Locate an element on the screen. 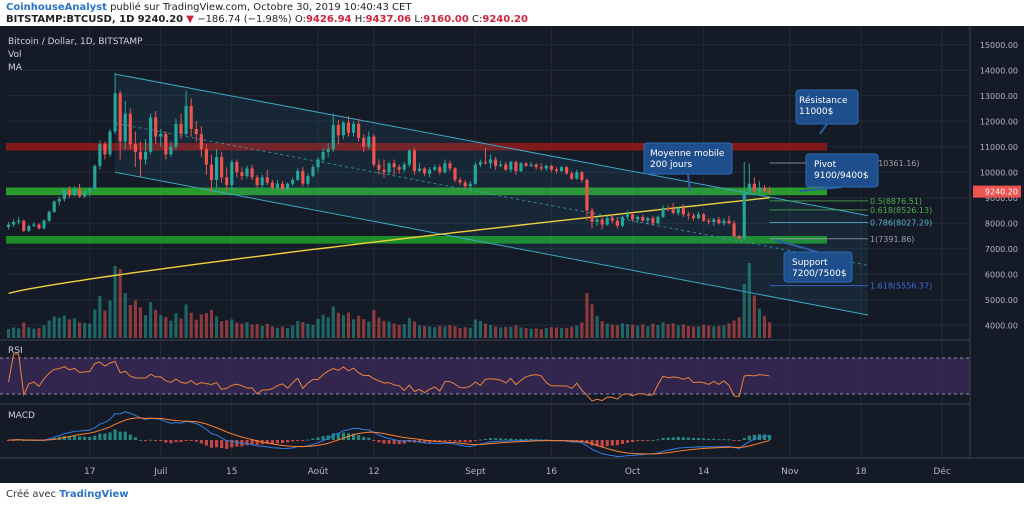 This screenshot has height=507, width=1024. open-value: 9426.94 is located at coordinates (328, 19).